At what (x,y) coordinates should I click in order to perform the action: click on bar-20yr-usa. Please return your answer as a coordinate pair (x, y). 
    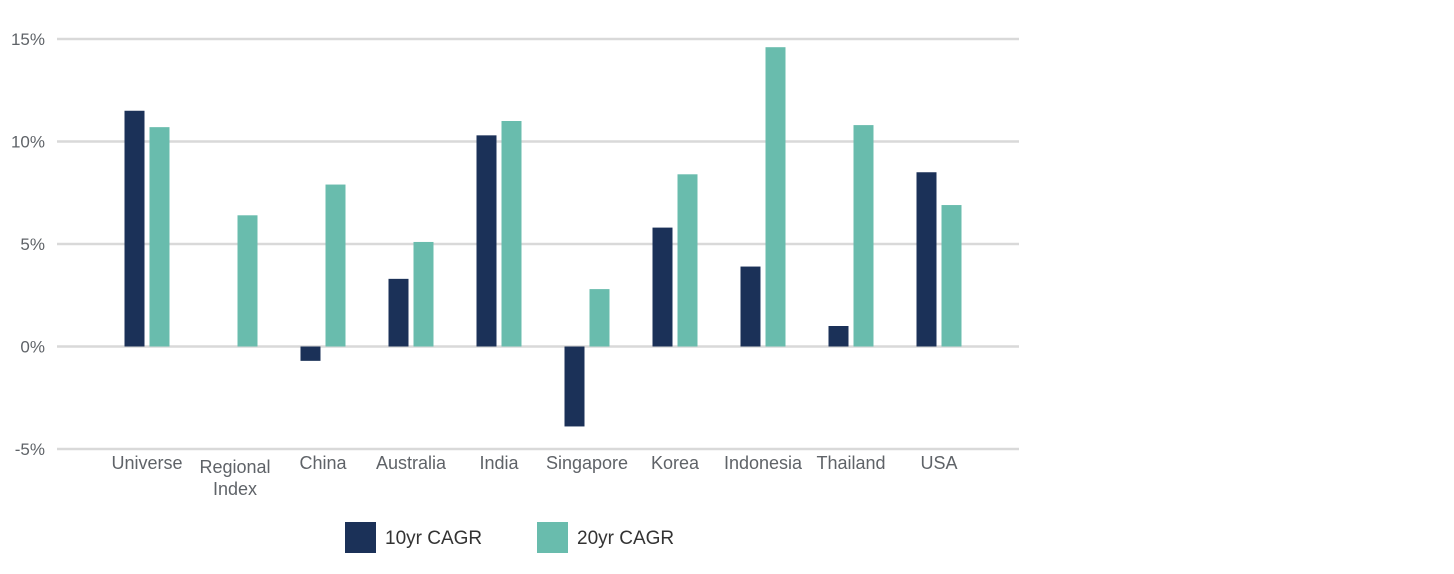
    Looking at the image, I should click on (951, 276).